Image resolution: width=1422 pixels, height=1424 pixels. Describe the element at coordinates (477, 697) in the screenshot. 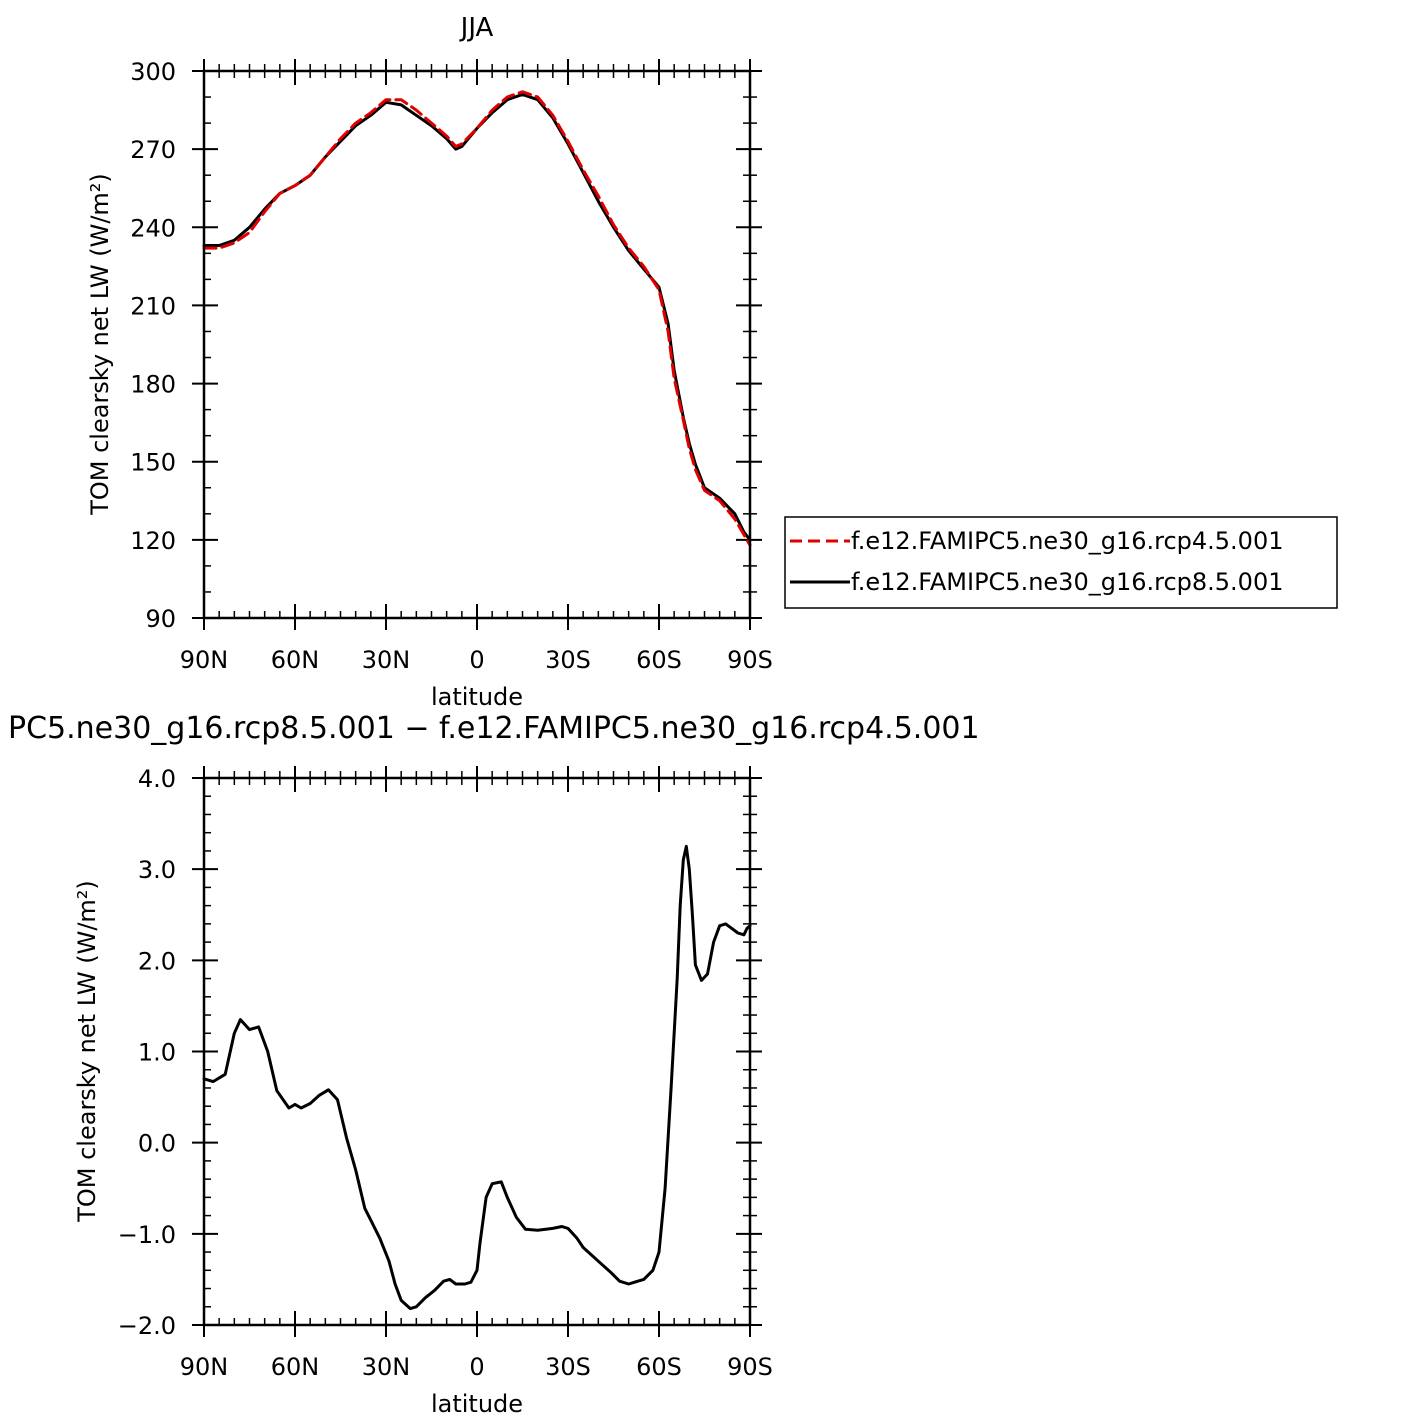

I see `top-chart-x-axis-label: latitude` at that location.